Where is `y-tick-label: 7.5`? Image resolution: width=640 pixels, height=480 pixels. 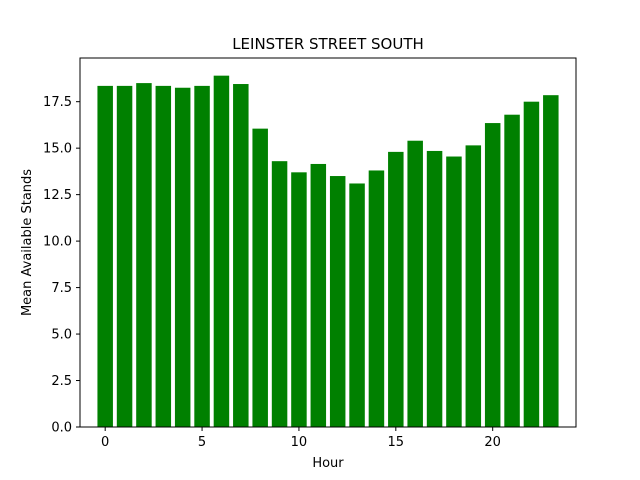
y-tick-label: 7.5 is located at coordinates (61, 288).